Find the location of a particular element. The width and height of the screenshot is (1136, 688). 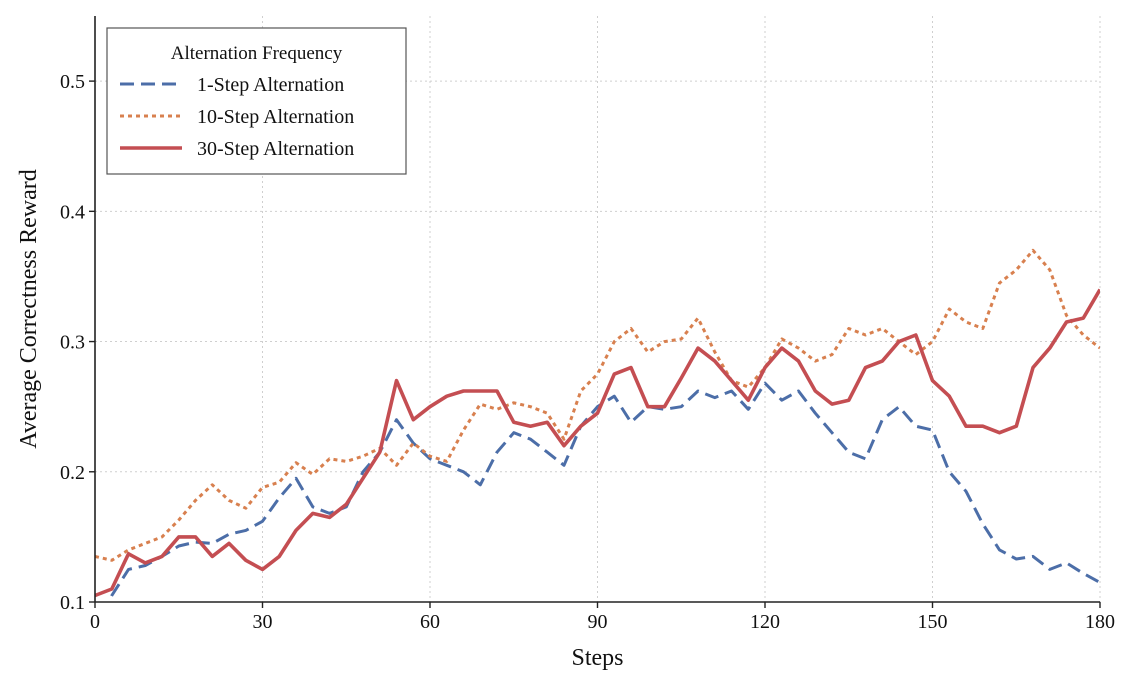

x-tick-label: 0 is located at coordinates (95, 622).